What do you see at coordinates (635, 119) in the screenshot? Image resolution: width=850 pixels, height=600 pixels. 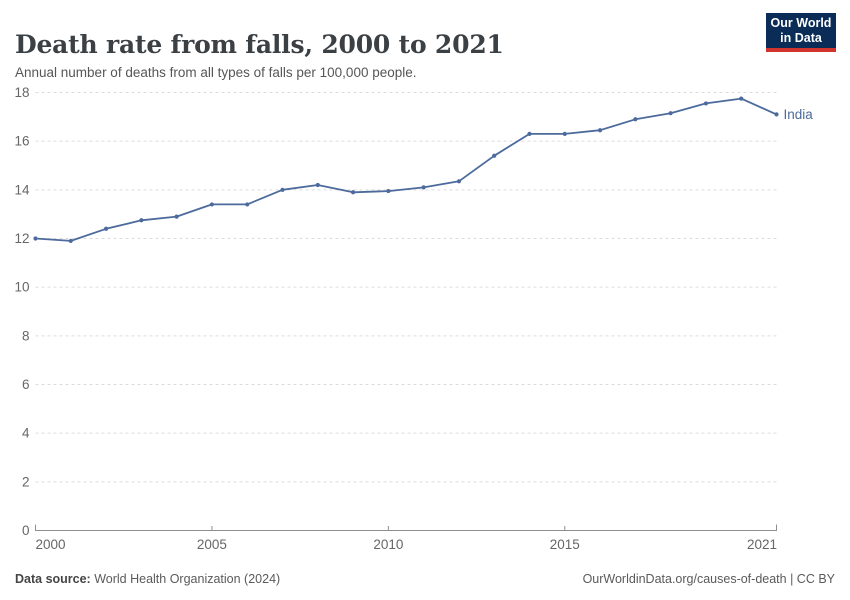 I see `data-point-india-2017` at bounding box center [635, 119].